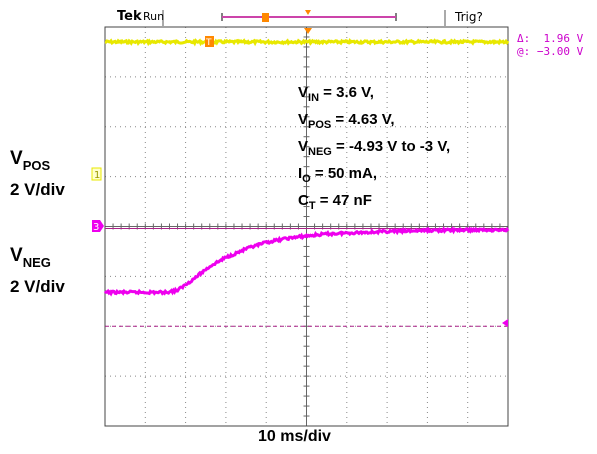  I want to click on record-trigger-marker, so click(265, 17).